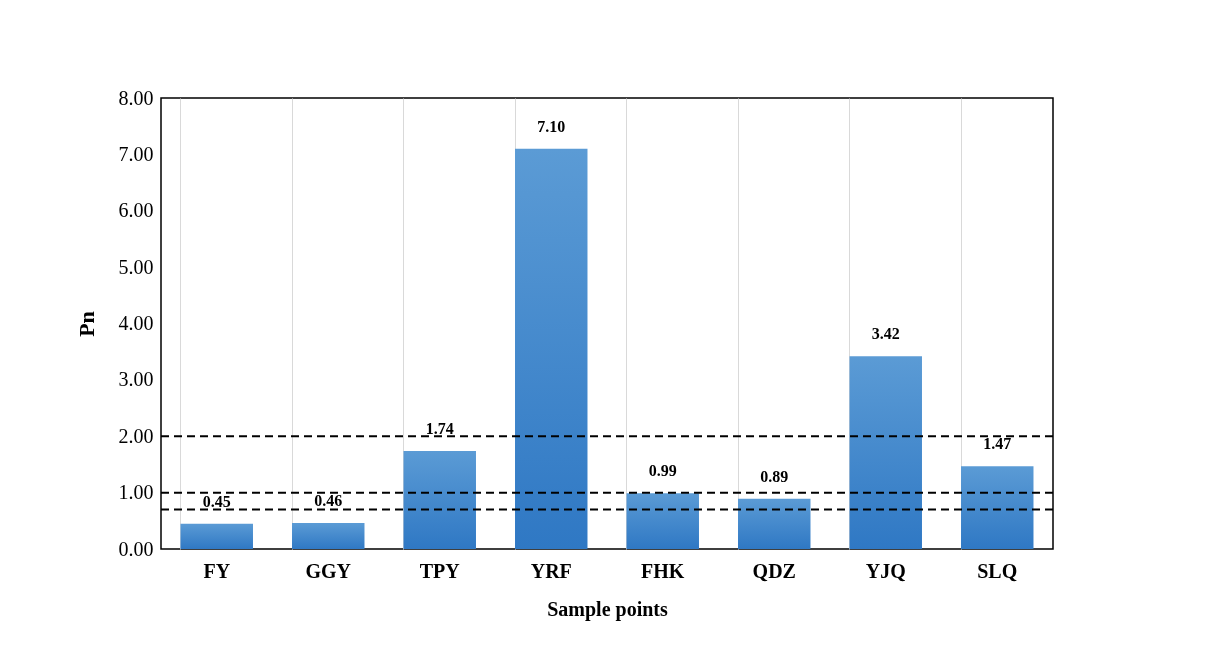 The width and height of the screenshot is (1228, 663). I want to click on data-label: 1.47, so click(997, 444).